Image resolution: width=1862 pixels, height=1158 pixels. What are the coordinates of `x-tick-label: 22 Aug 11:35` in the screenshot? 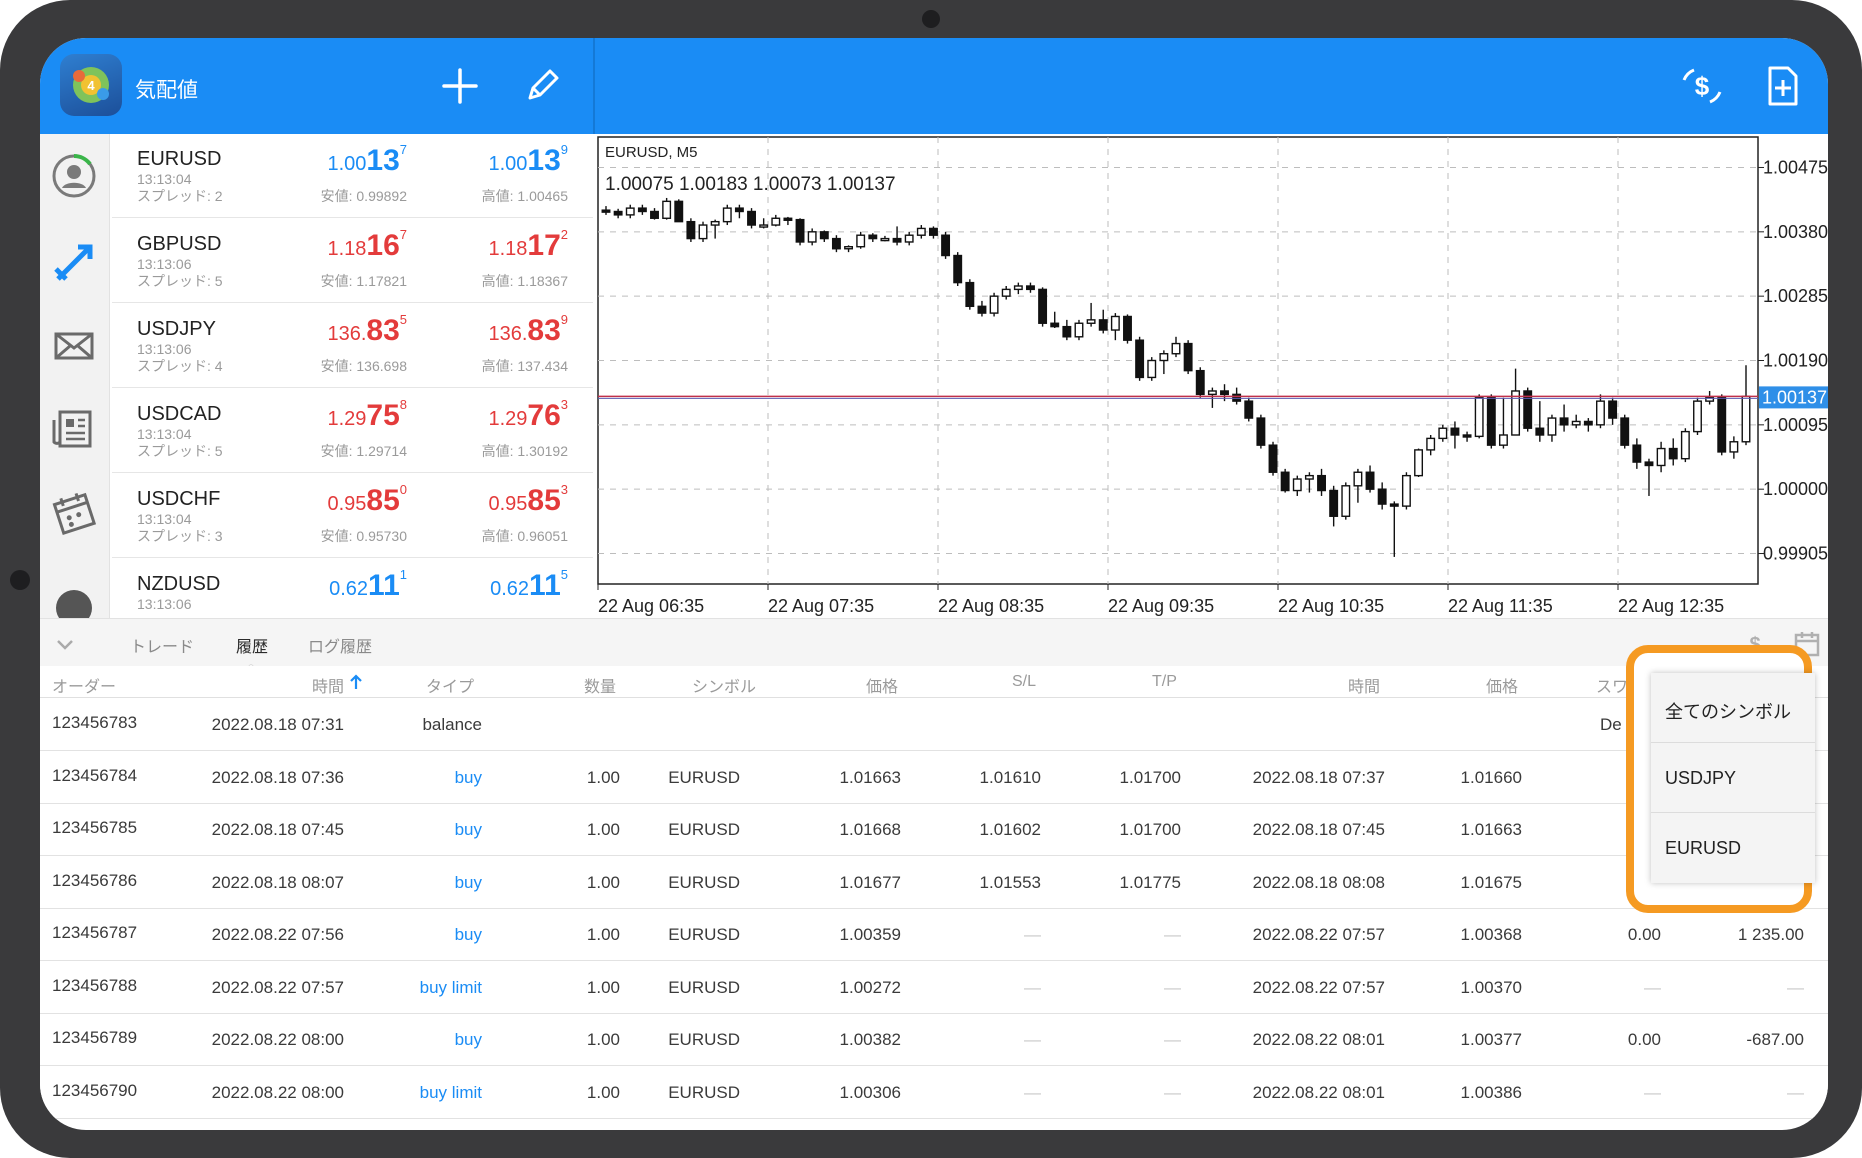 It's located at (1500, 606).